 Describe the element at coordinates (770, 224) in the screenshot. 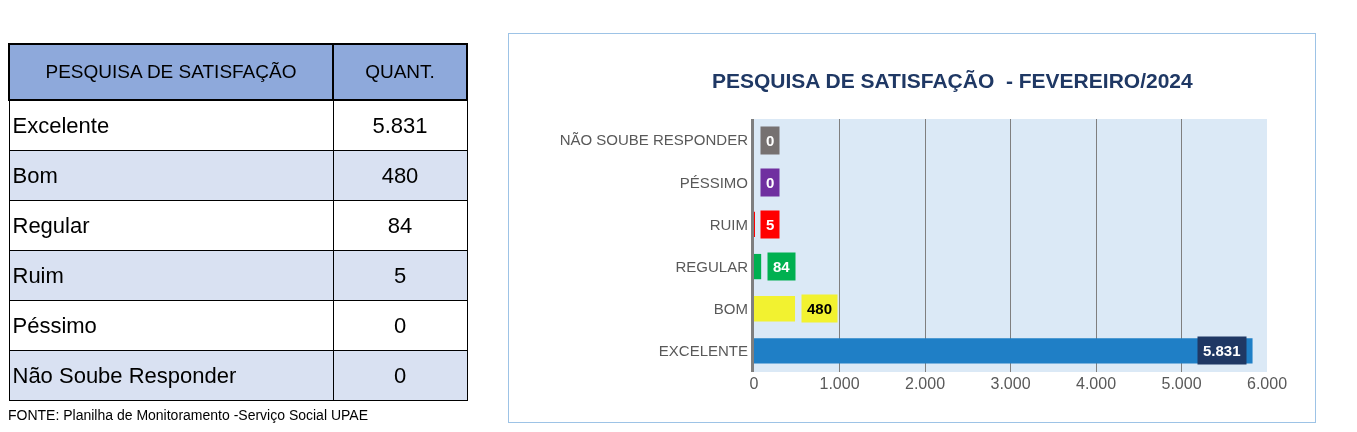

I see `data-label: 5` at that location.